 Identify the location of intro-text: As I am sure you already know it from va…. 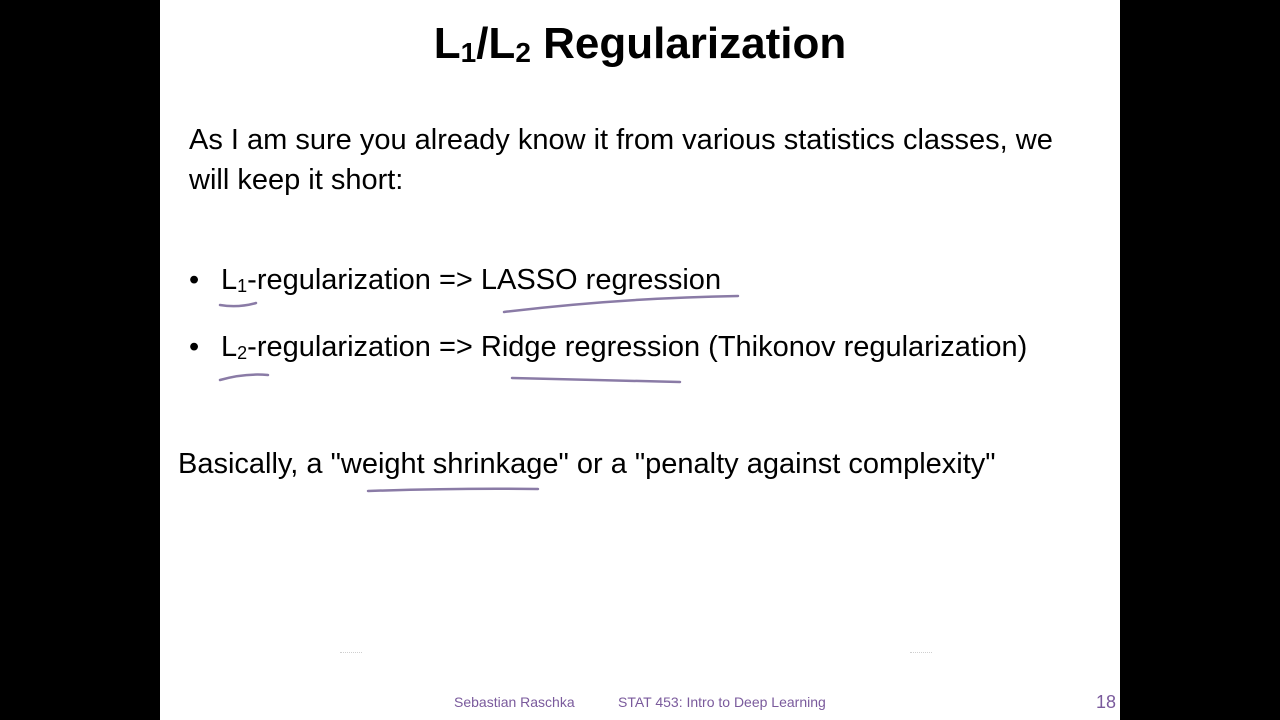
(621, 160).